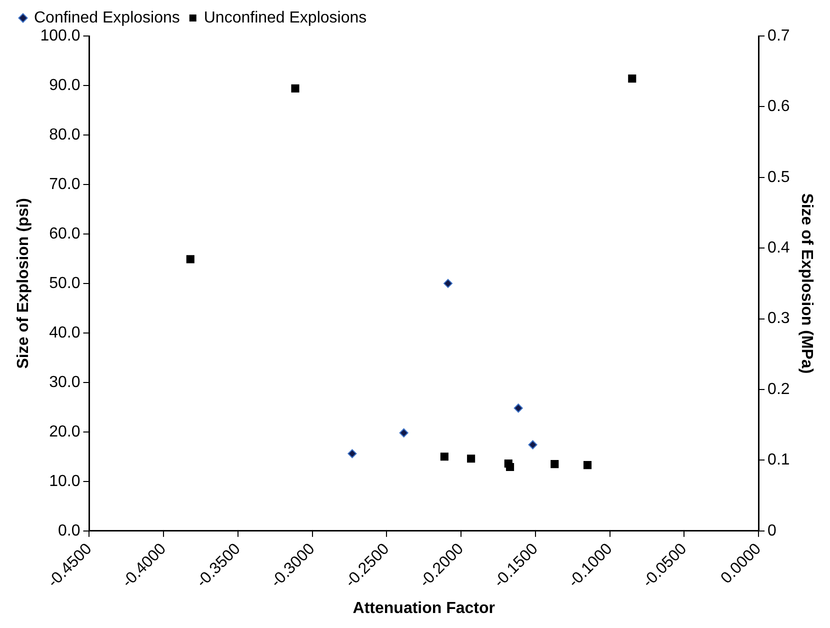 The image size is (830, 628). What do you see at coordinates (779, 460) in the screenshot?
I see `y2-tick-label: 0.1` at bounding box center [779, 460].